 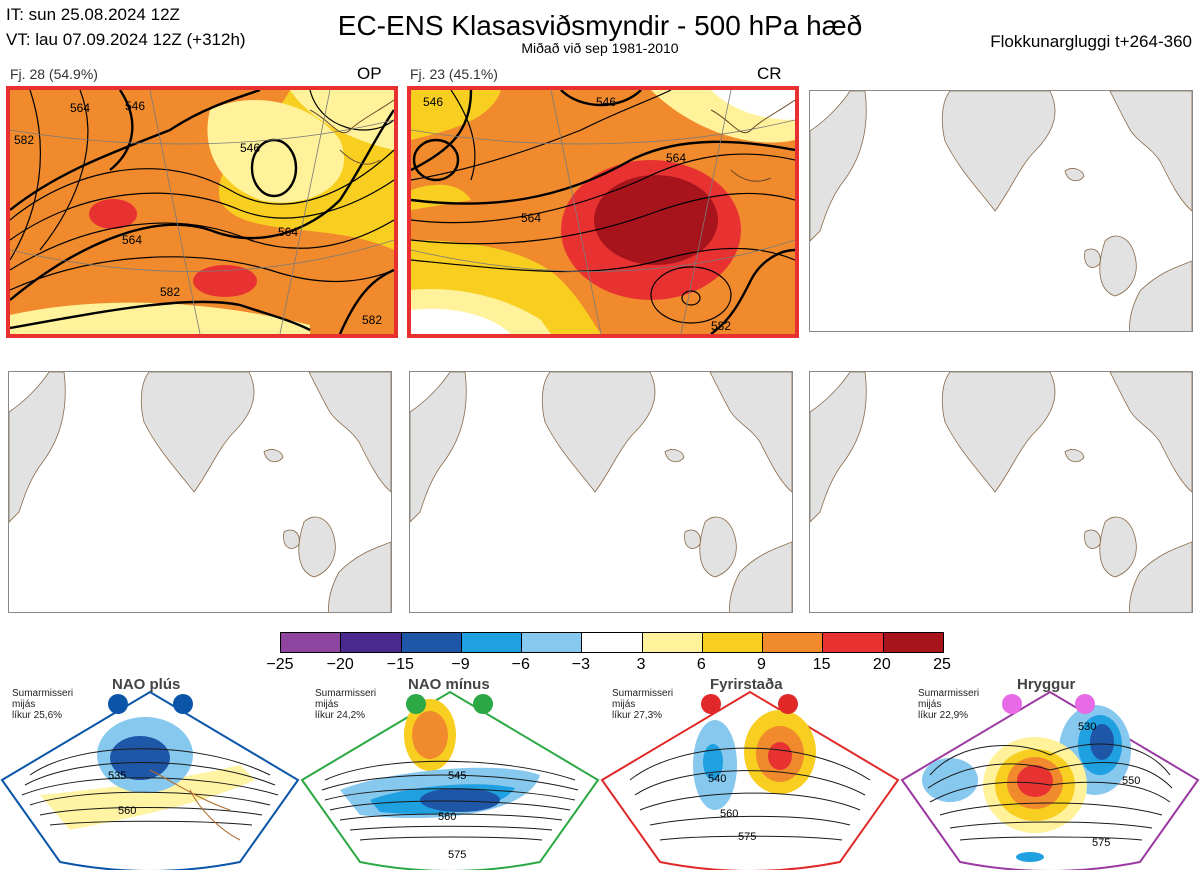 What do you see at coordinates (769, 73) in the screenshot?
I see `cluster-2-tag: CR` at bounding box center [769, 73].